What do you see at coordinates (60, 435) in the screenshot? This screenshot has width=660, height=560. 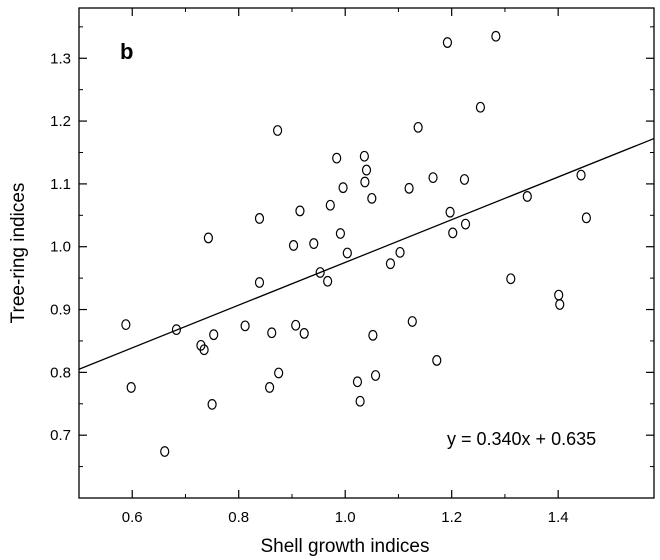 I see `y-tick-label: 0.7` at bounding box center [60, 435].